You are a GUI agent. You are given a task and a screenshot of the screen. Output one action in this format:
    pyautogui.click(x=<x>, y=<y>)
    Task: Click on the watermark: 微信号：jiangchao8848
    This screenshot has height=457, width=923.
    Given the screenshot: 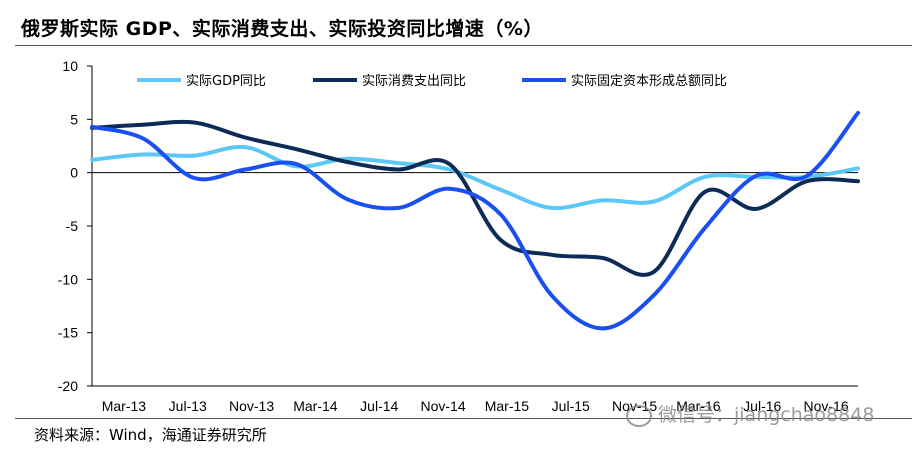 What is the action you would take?
    pyautogui.click(x=750, y=413)
    